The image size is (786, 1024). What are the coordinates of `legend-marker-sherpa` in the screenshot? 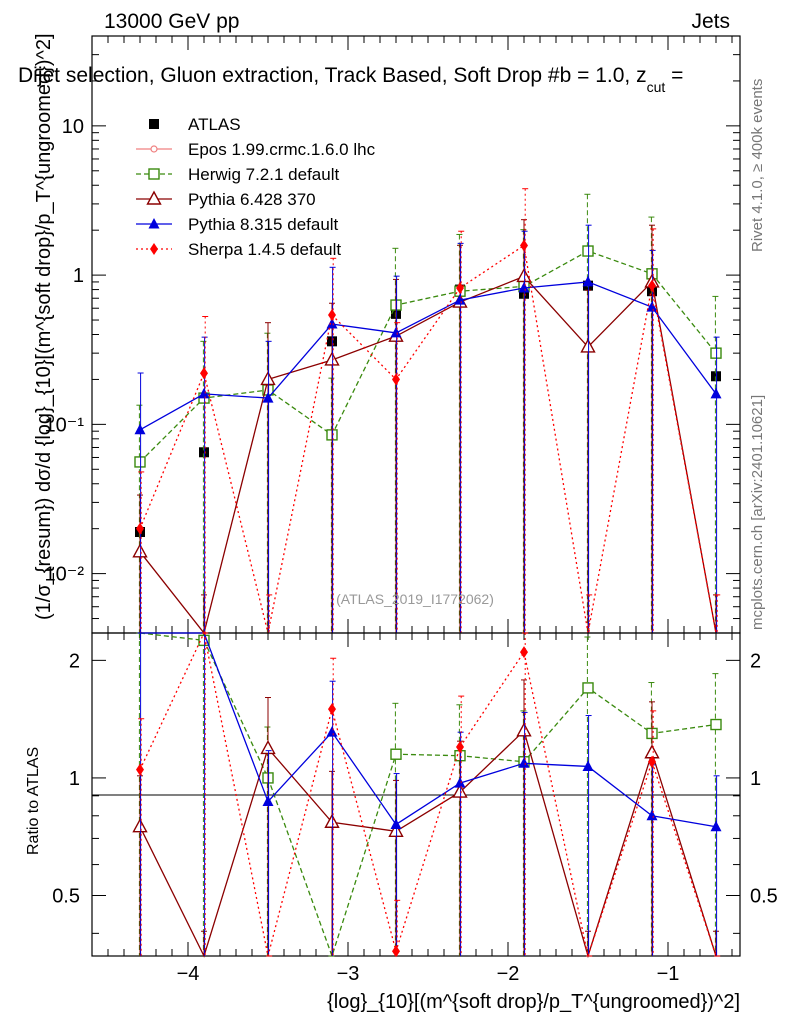 It's located at (154, 249).